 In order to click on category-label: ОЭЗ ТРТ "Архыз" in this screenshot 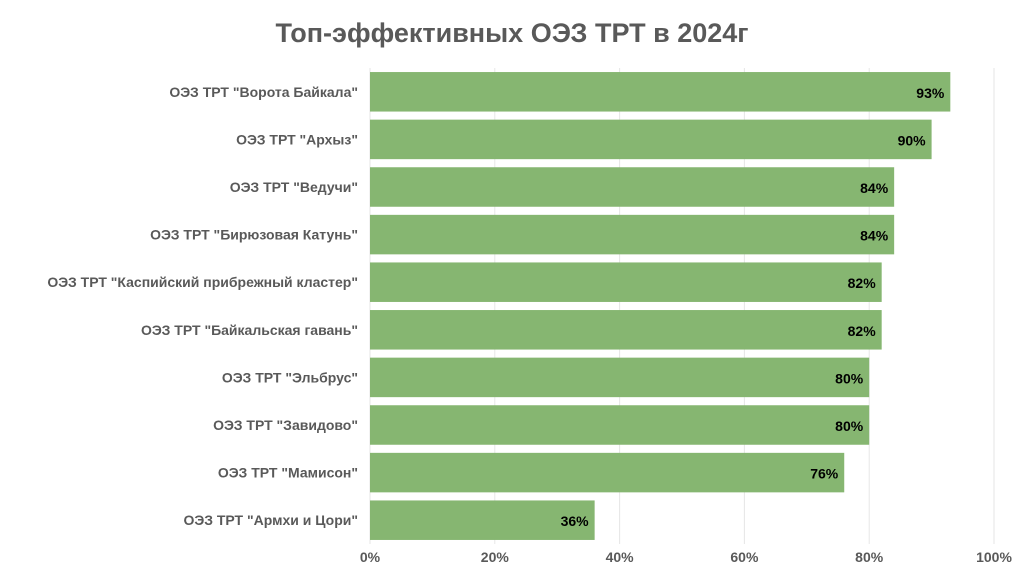, I will do `click(297, 139)`.